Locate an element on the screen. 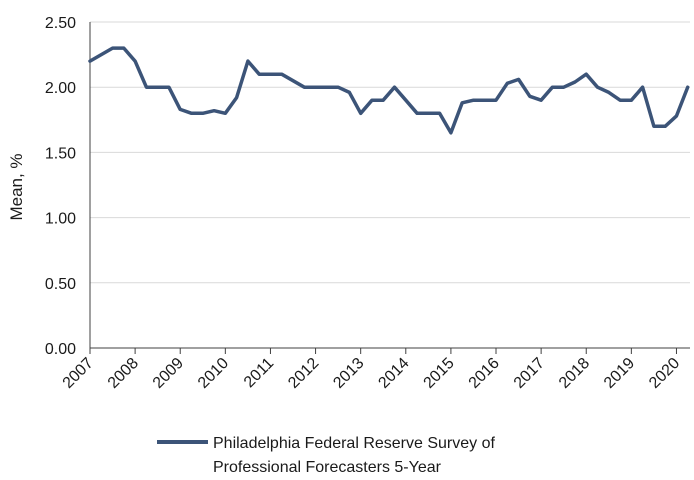  x-tick-label: 2020 is located at coordinates (664, 373).